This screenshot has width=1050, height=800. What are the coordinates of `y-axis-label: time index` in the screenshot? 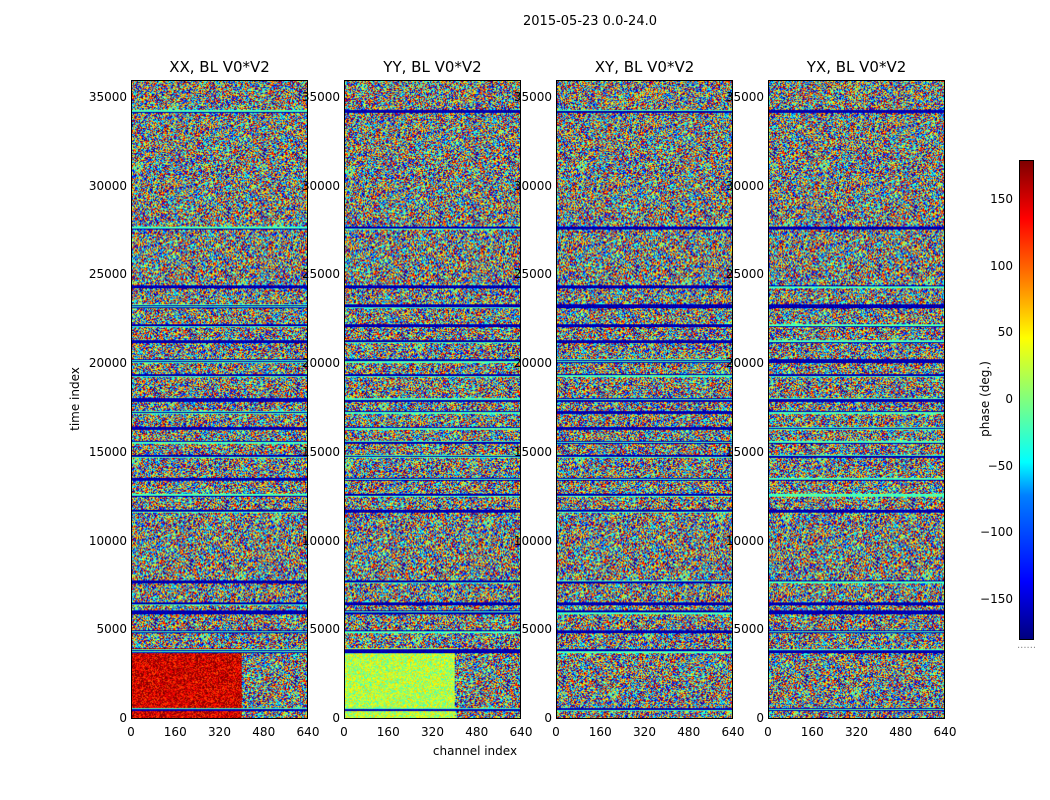 It's located at (75, 399).